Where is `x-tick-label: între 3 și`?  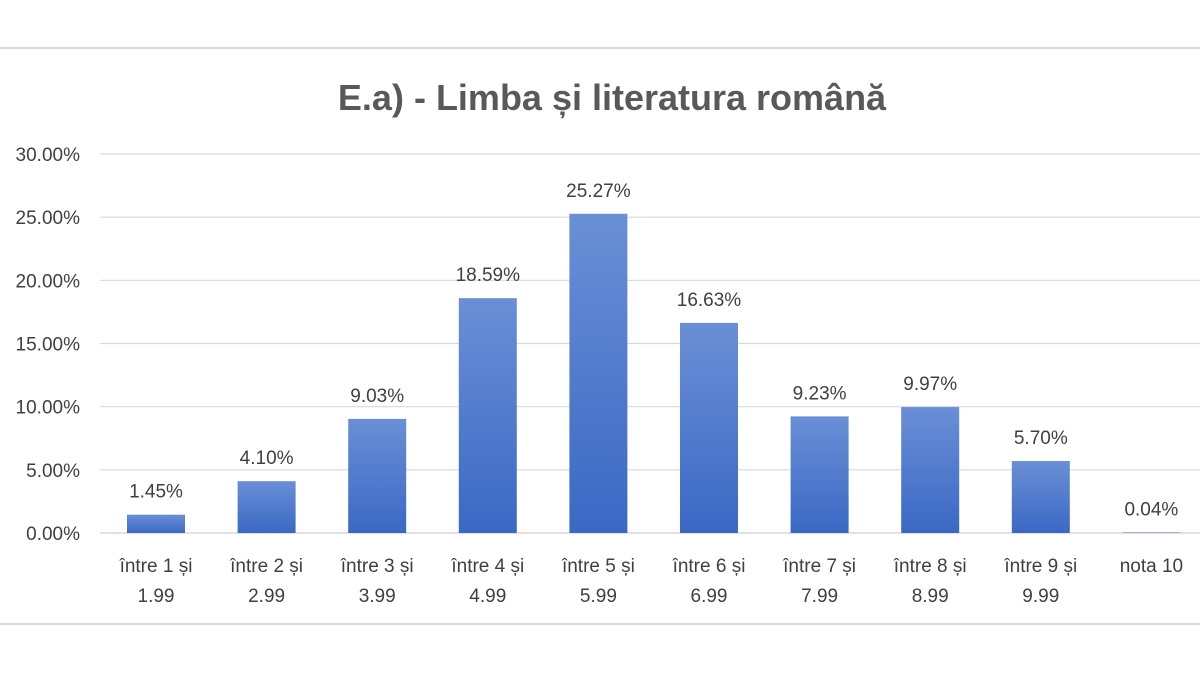
x-tick-label: între 3 și is located at coordinates (377, 566).